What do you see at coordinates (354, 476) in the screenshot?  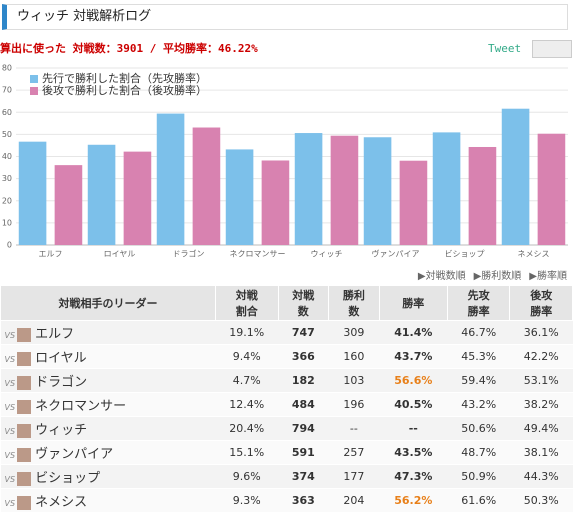 I see `cell: 177` at bounding box center [354, 476].